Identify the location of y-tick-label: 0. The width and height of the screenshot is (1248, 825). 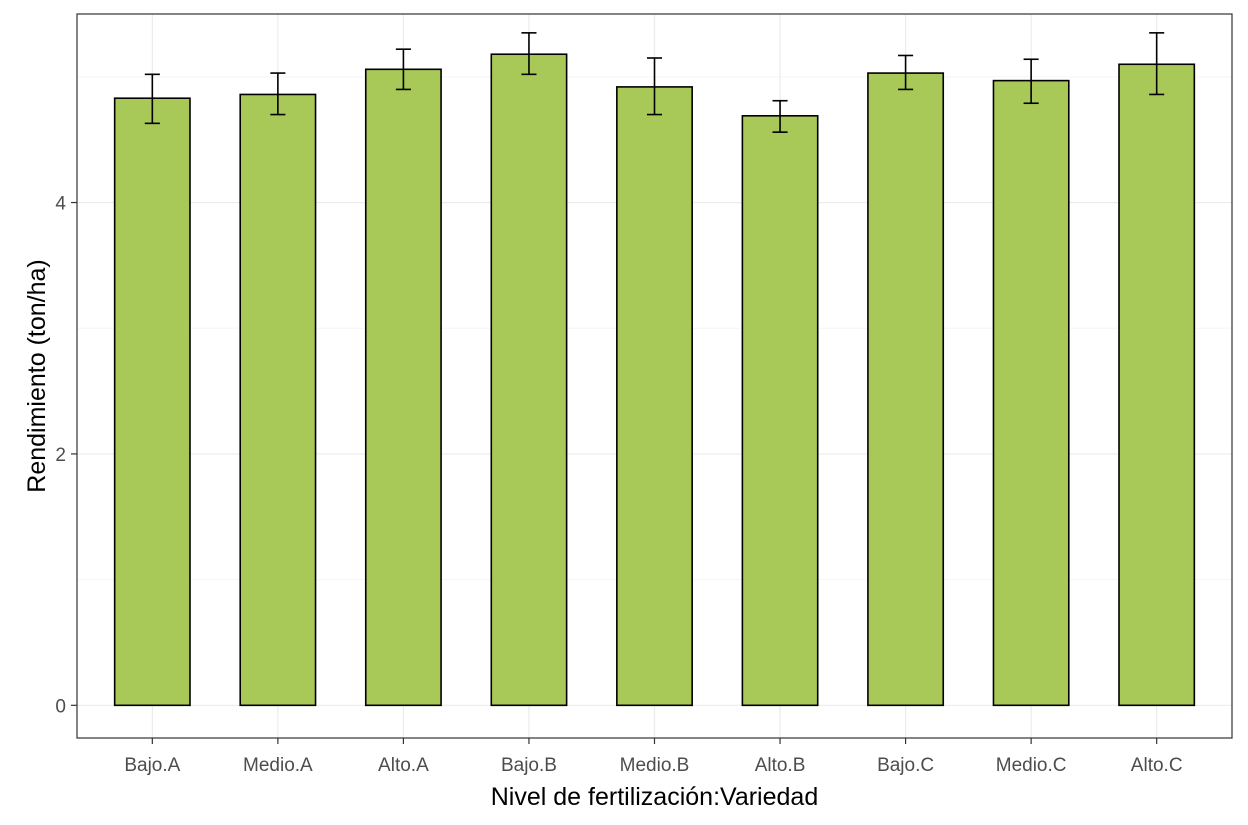
(60, 706).